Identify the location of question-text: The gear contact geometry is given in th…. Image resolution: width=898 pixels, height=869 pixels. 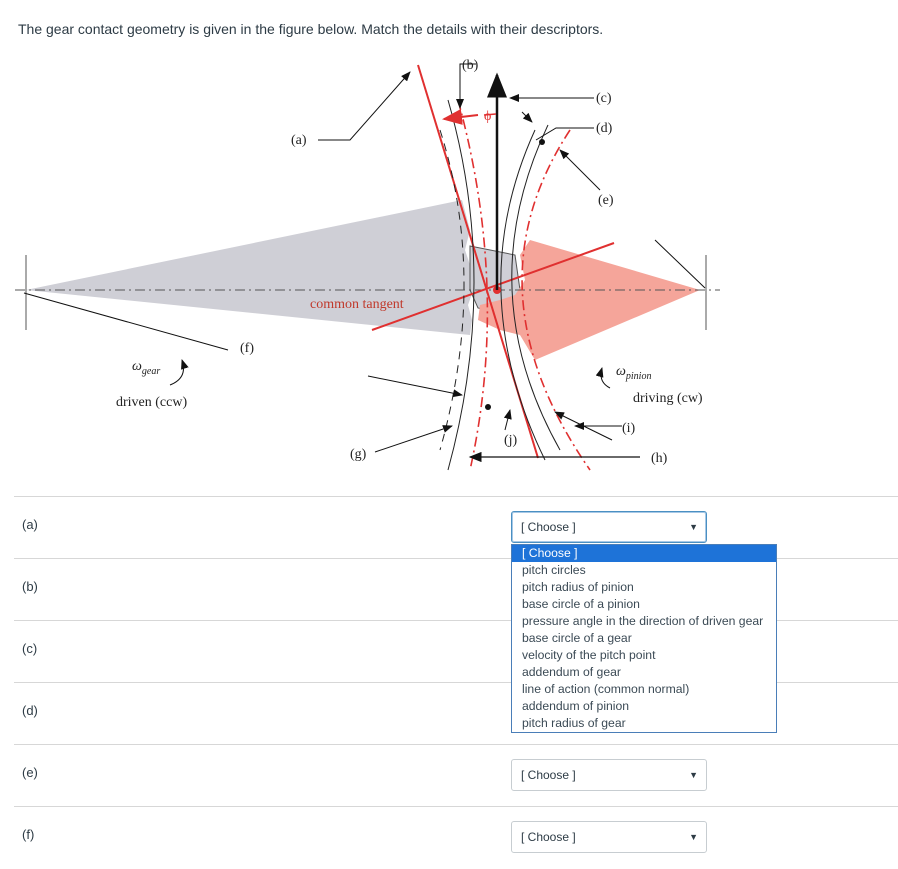
(311, 29).